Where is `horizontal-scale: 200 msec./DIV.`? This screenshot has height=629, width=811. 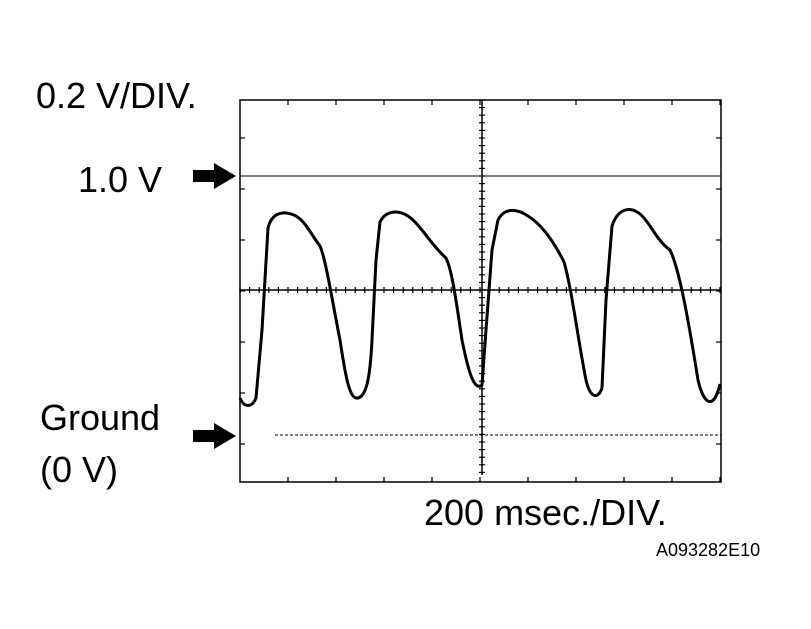 horizontal-scale: 200 msec./DIV. is located at coordinates (545, 512).